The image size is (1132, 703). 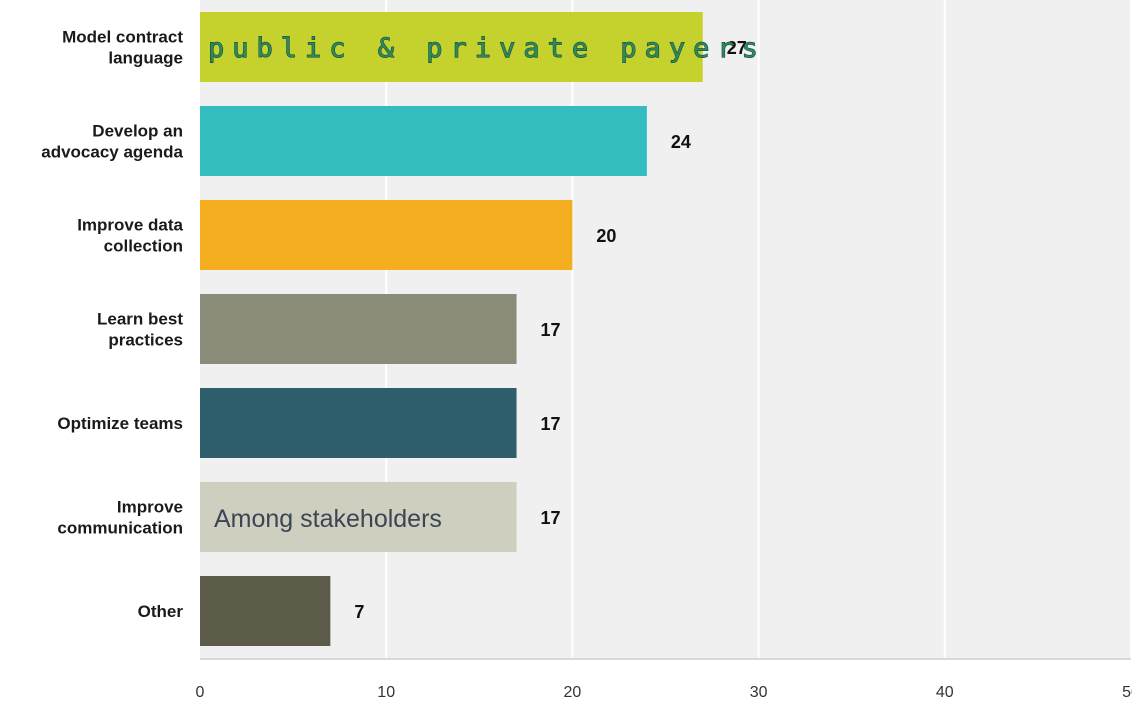 I want to click on category-label-line: Develop an, so click(x=137, y=131).